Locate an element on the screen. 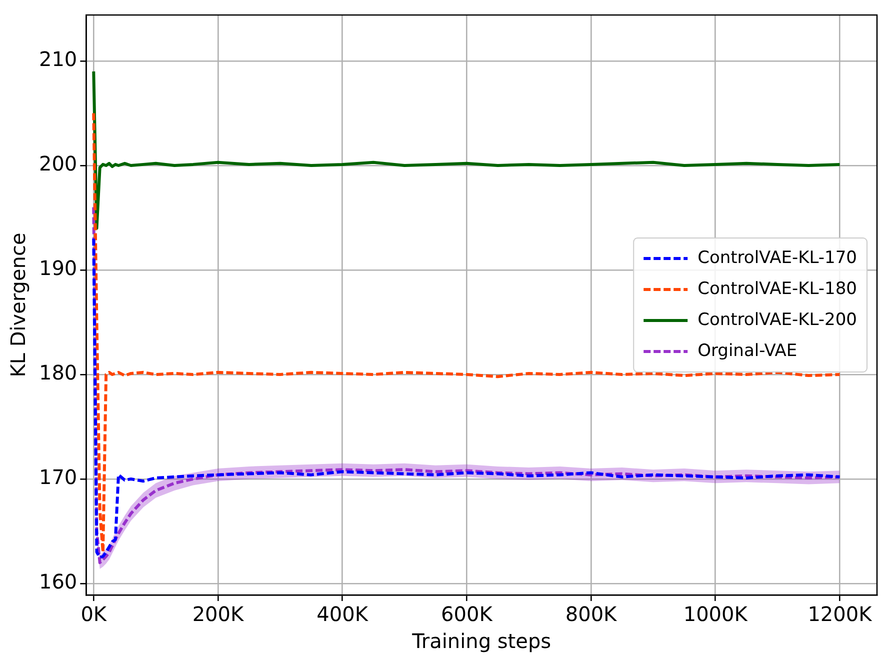  x-tick-label: 800K is located at coordinates (591, 614).